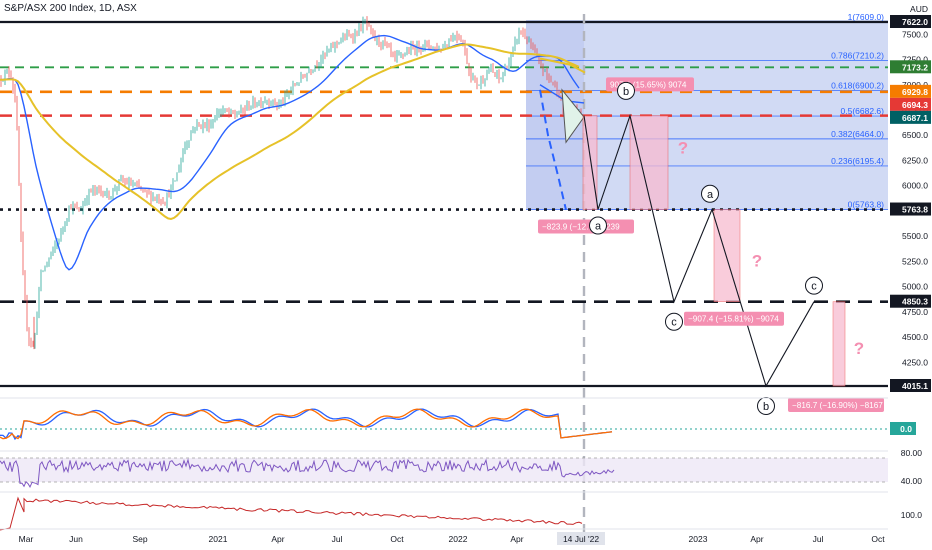  Describe the element at coordinates (857, 134) in the screenshot. I see `fib-label-4: 0.382(6464.0)` at that location.